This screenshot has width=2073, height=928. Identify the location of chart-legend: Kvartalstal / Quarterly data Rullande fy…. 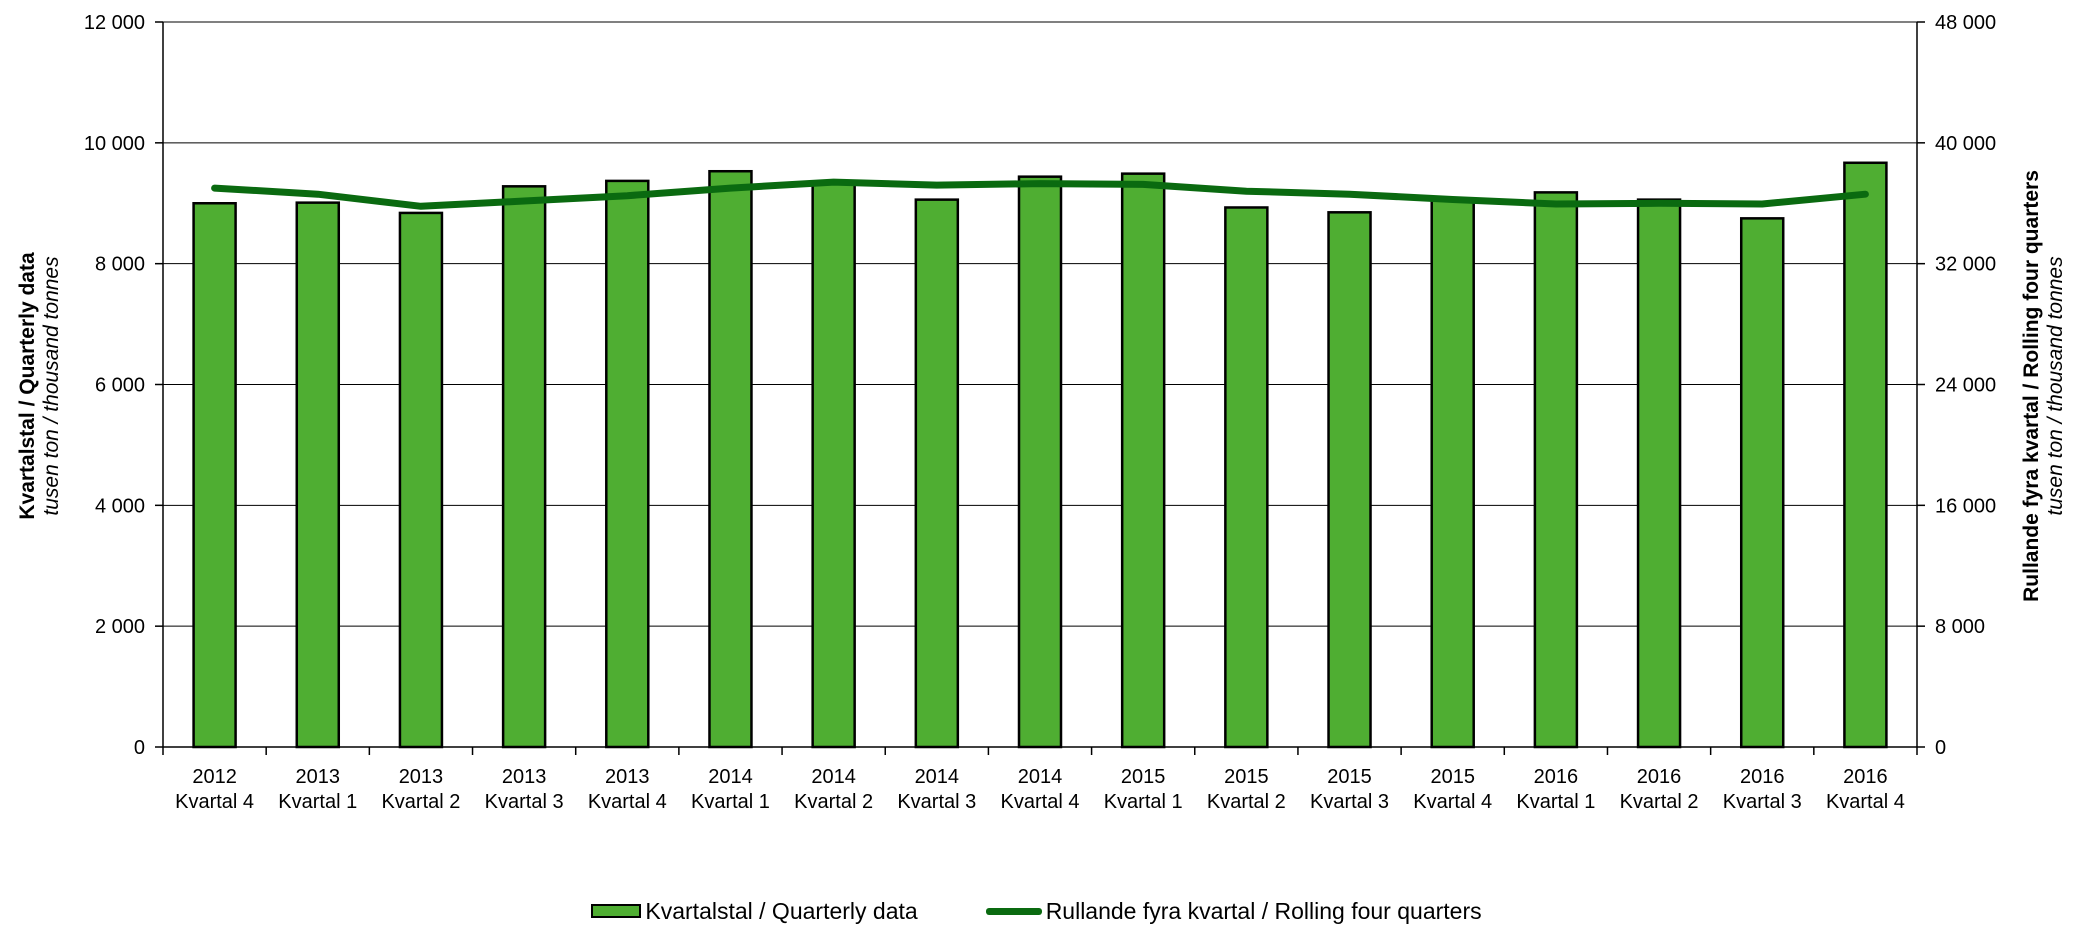
(1036, 911).